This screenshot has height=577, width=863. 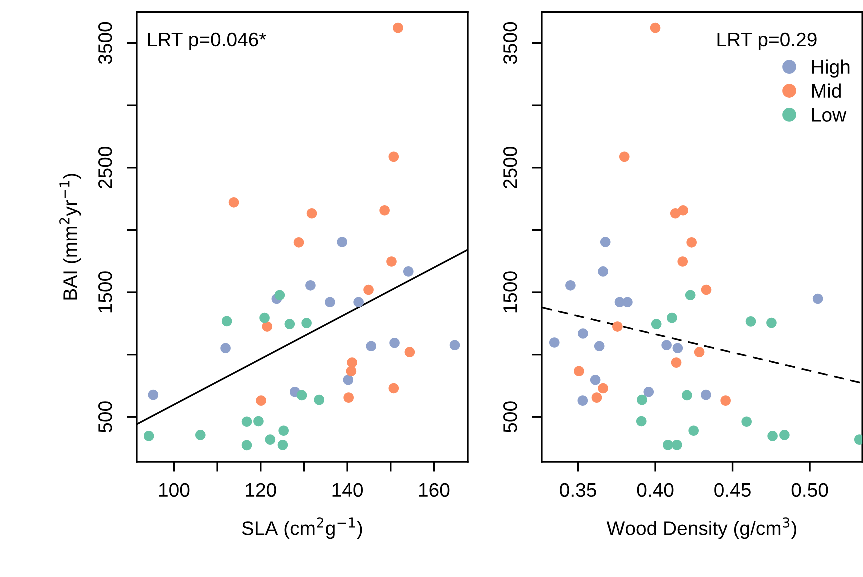 I want to click on x-tick-label: 0.35, so click(x=578, y=490).